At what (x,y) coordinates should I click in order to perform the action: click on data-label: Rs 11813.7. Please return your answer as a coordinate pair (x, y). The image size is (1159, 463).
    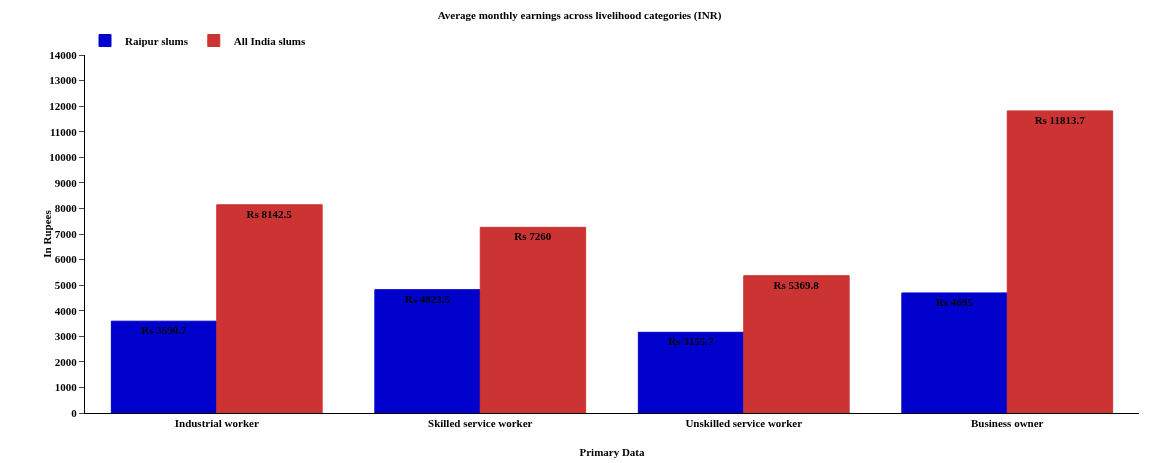
    Looking at the image, I should click on (1060, 119).